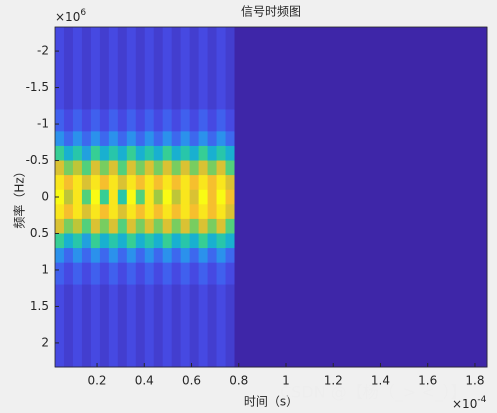 The height and width of the screenshot is (413, 497). What do you see at coordinates (43, 51) in the screenshot?
I see `y-tick-label: -2` at bounding box center [43, 51].